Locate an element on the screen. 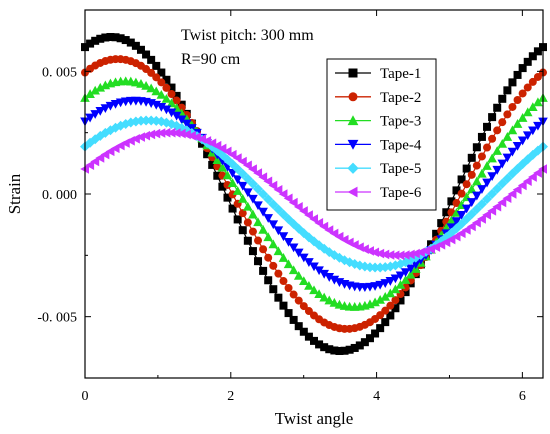 The width and height of the screenshot is (550, 434). legend-label: Tape-3 is located at coordinates (400, 122).